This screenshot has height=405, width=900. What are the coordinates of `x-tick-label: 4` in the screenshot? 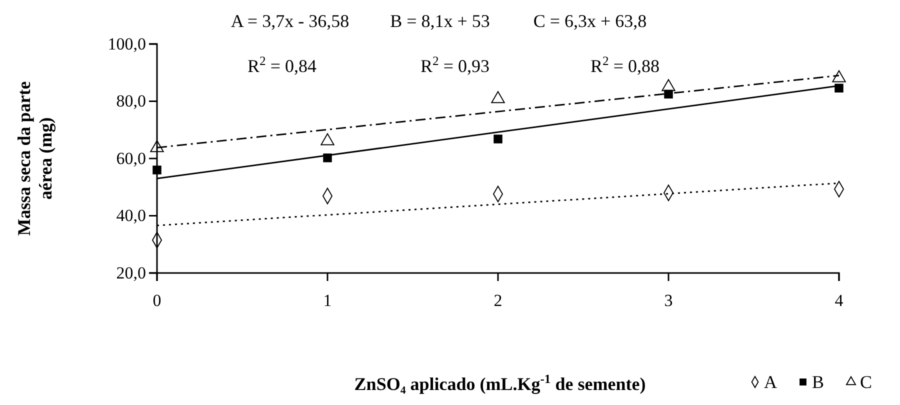 It's located at (839, 300).